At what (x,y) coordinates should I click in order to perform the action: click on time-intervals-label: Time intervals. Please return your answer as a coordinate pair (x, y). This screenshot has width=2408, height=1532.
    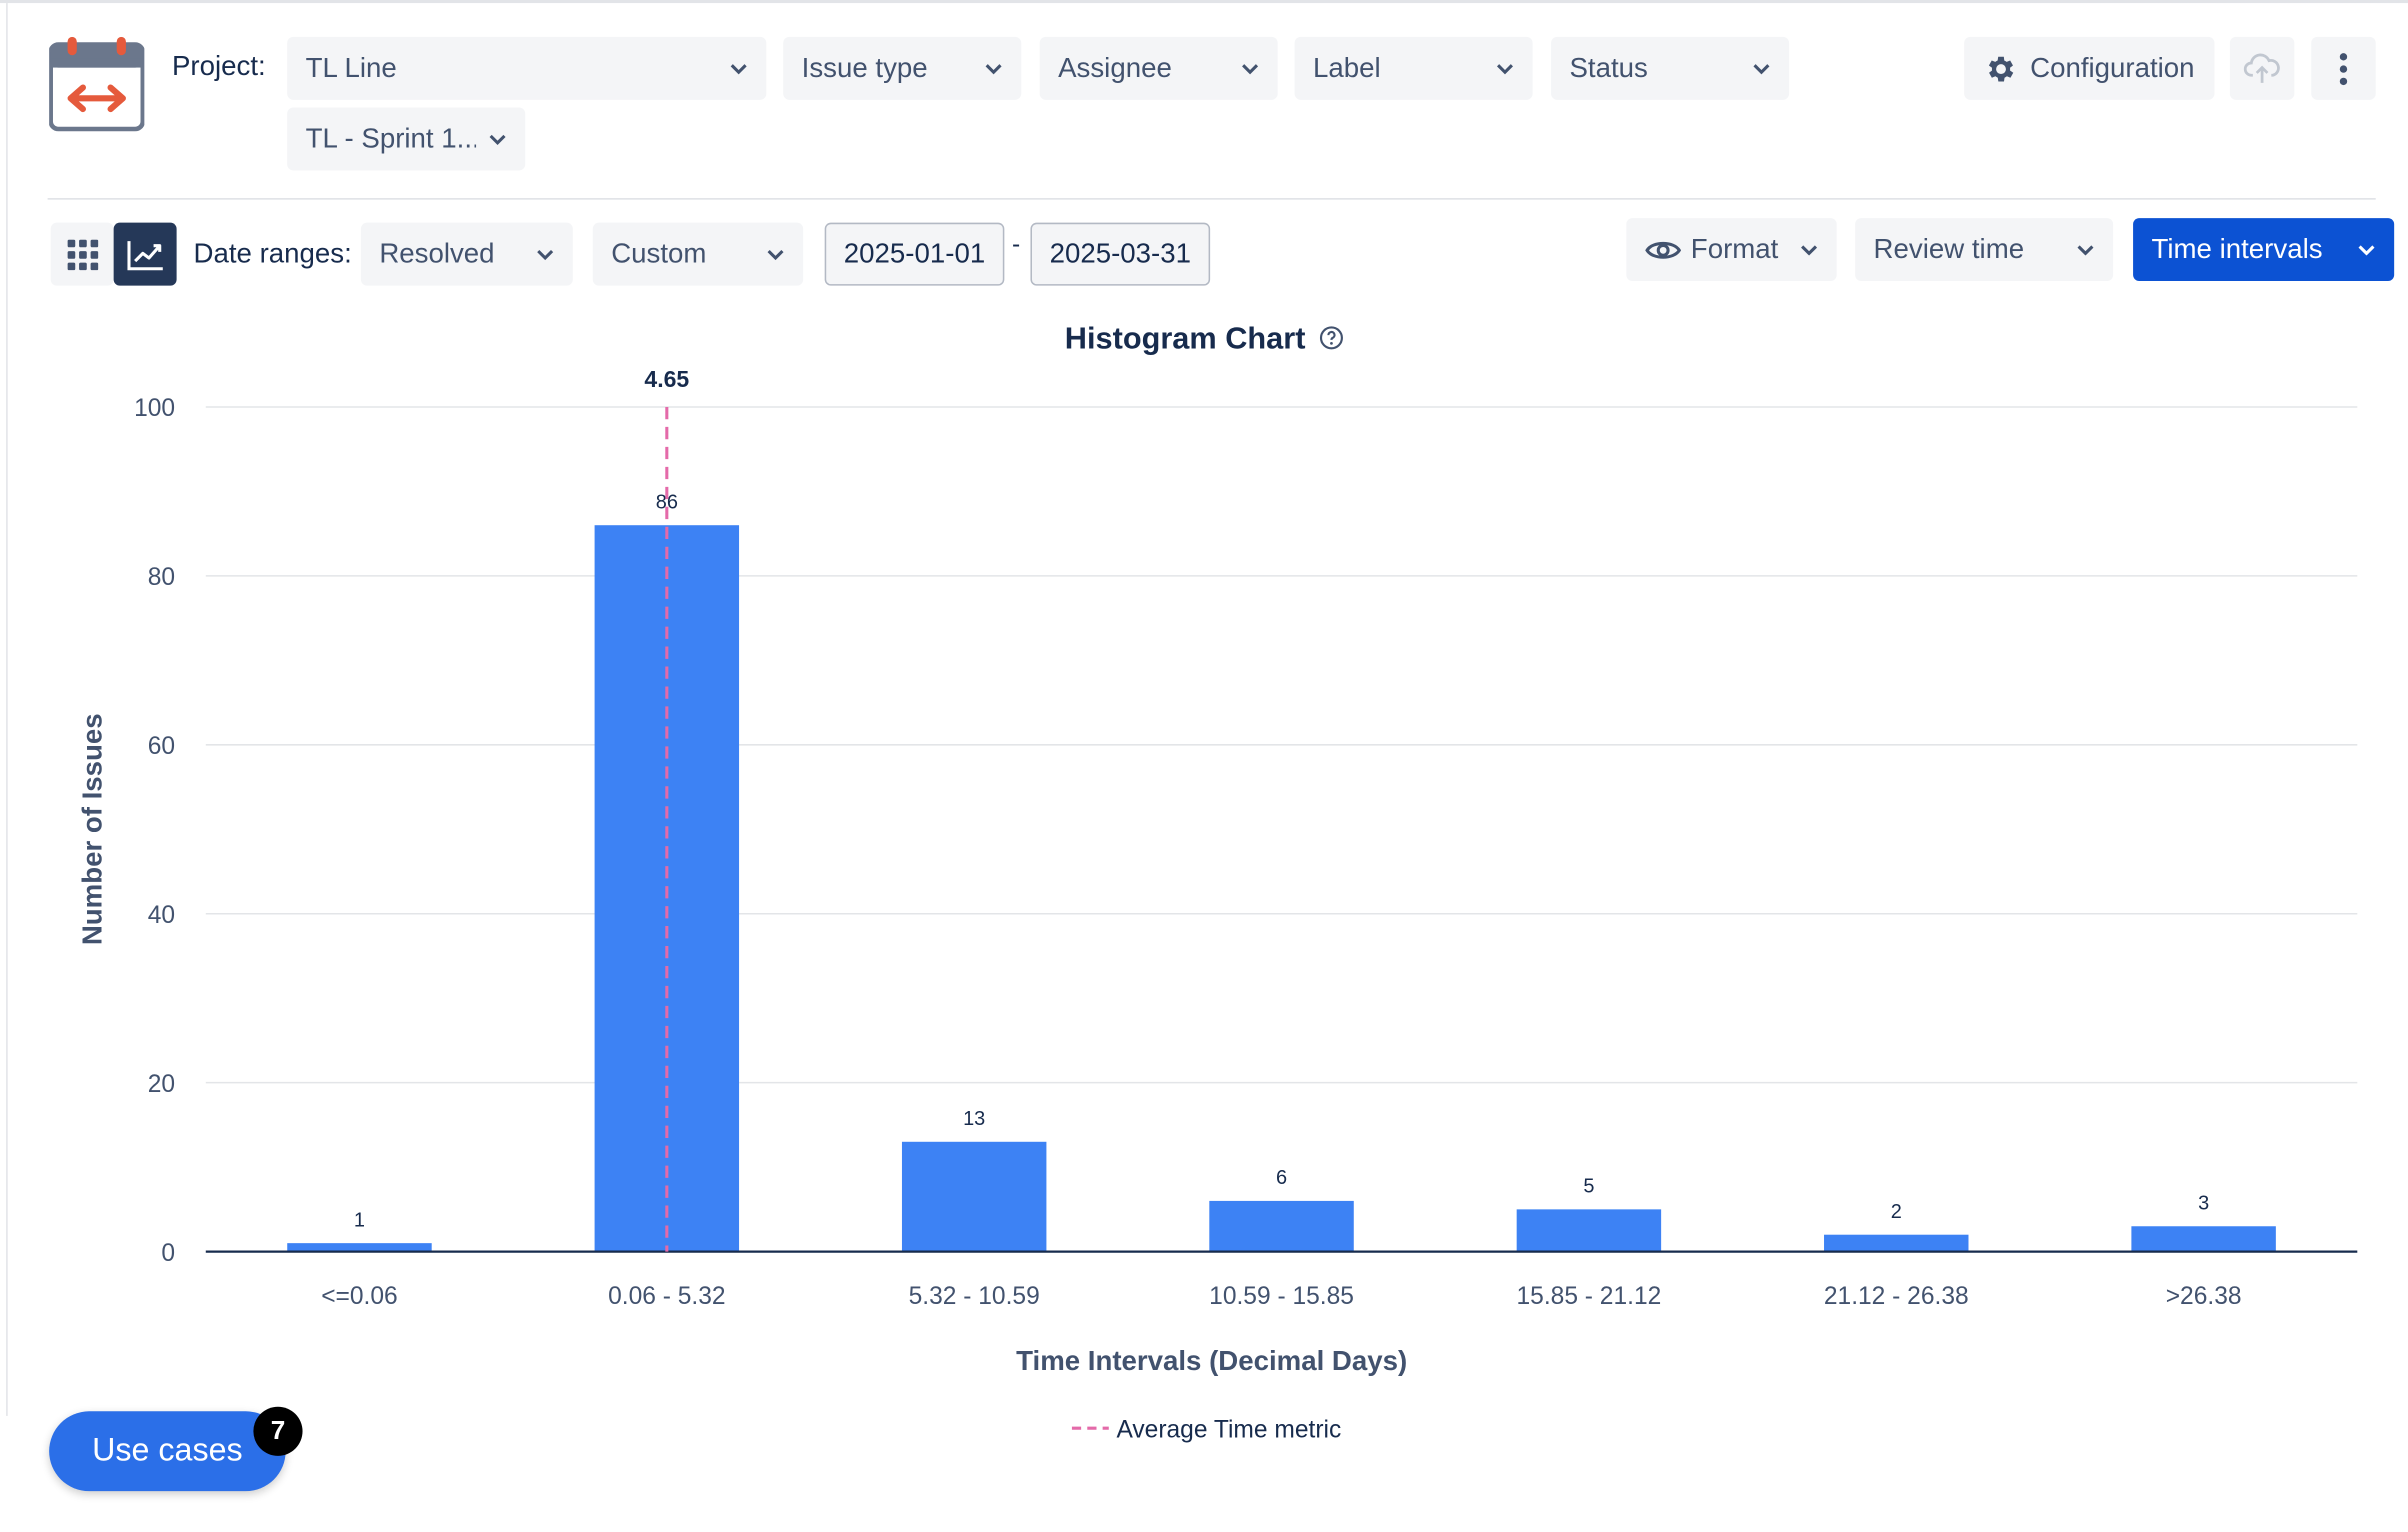
    Looking at the image, I should click on (2237, 249).